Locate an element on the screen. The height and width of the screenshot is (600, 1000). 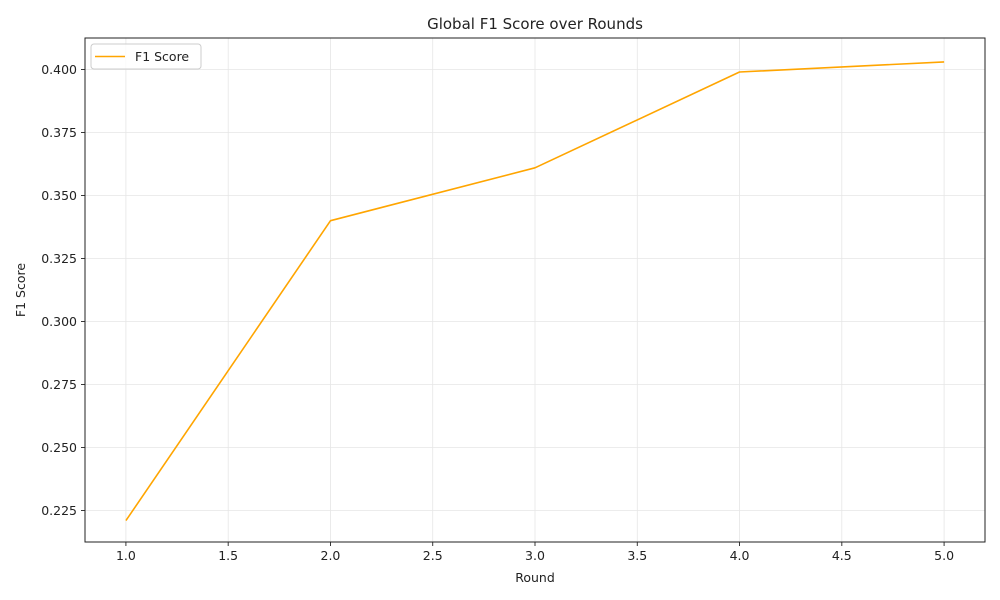
x-tick-label: 2.0 is located at coordinates (331, 555).